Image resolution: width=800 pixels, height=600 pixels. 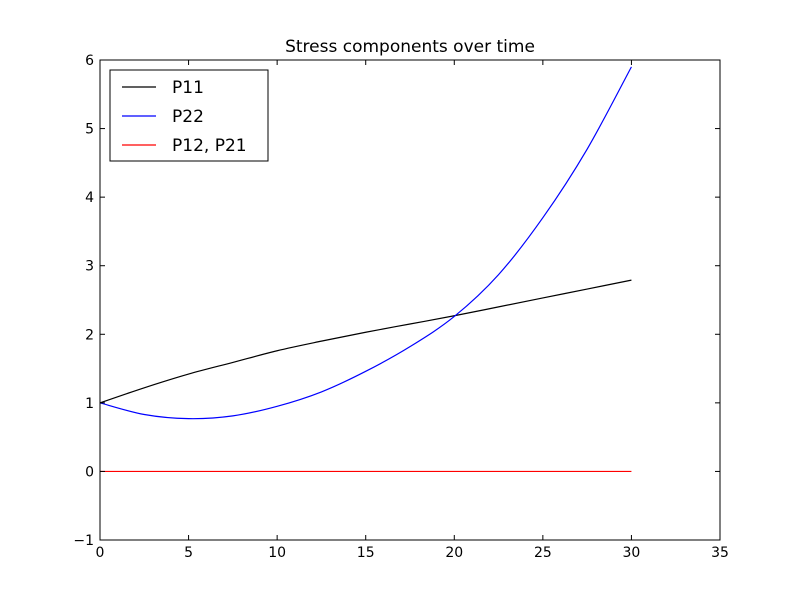 What do you see at coordinates (100, 553) in the screenshot?
I see `x-tick-label: 0` at bounding box center [100, 553].